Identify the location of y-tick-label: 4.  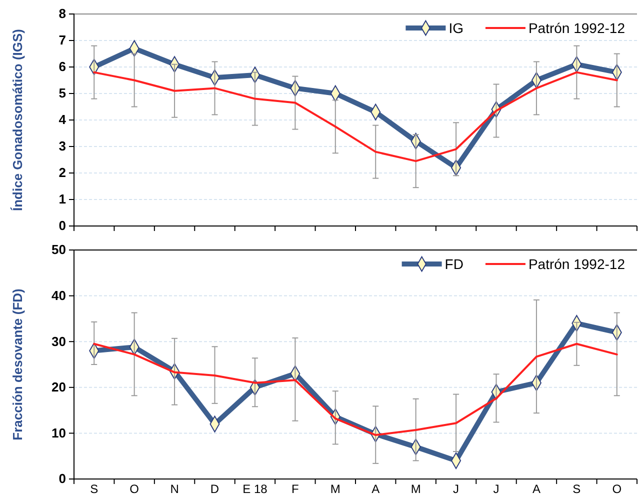
(62, 120).